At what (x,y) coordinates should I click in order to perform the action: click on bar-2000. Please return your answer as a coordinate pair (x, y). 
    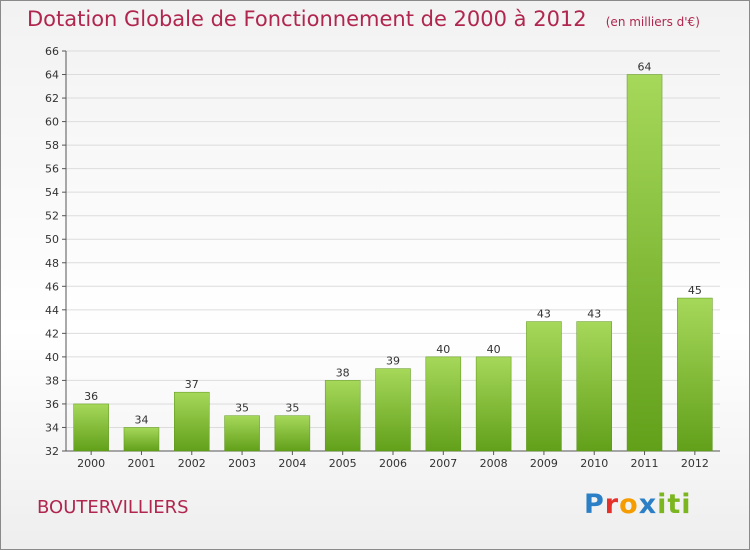
    Looking at the image, I should click on (91, 427).